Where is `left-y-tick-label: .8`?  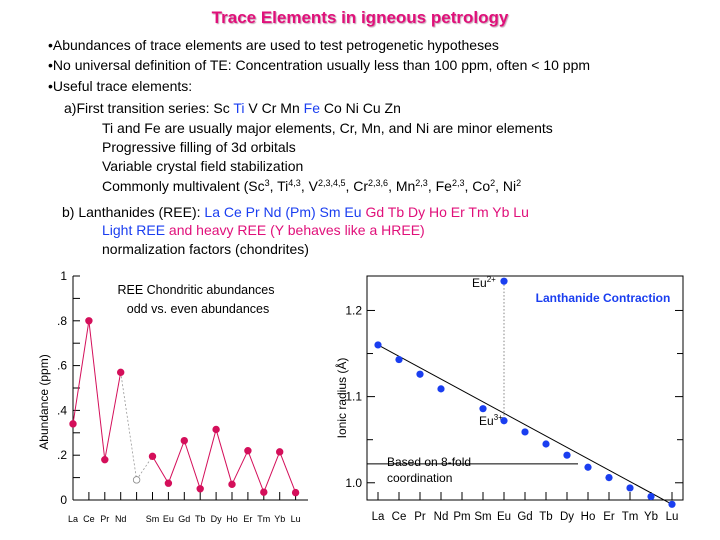 left-y-tick-label: .8 is located at coordinates (62, 321).